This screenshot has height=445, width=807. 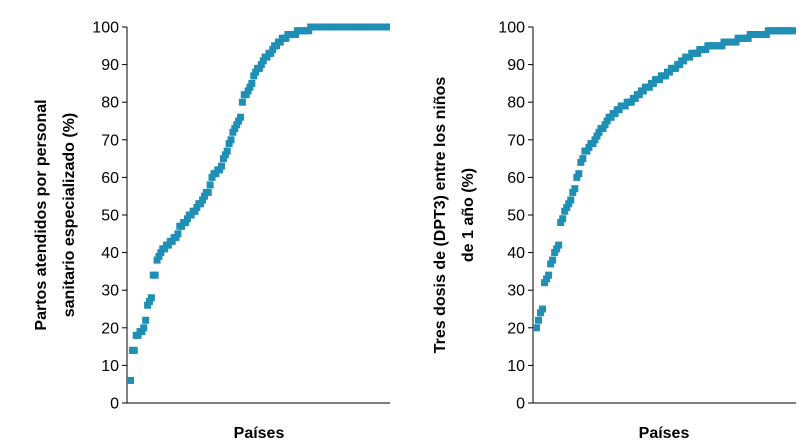 What do you see at coordinates (114, 404) in the screenshot?
I see `left-y-tick-label: 0` at bounding box center [114, 404].